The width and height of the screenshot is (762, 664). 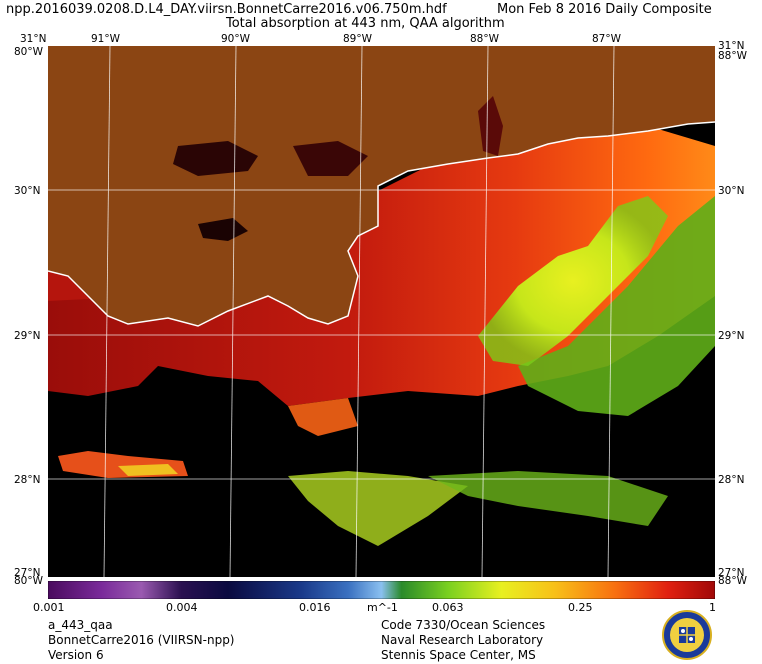 I want to click on south-patch-yellow, so click(x=148, y=470).